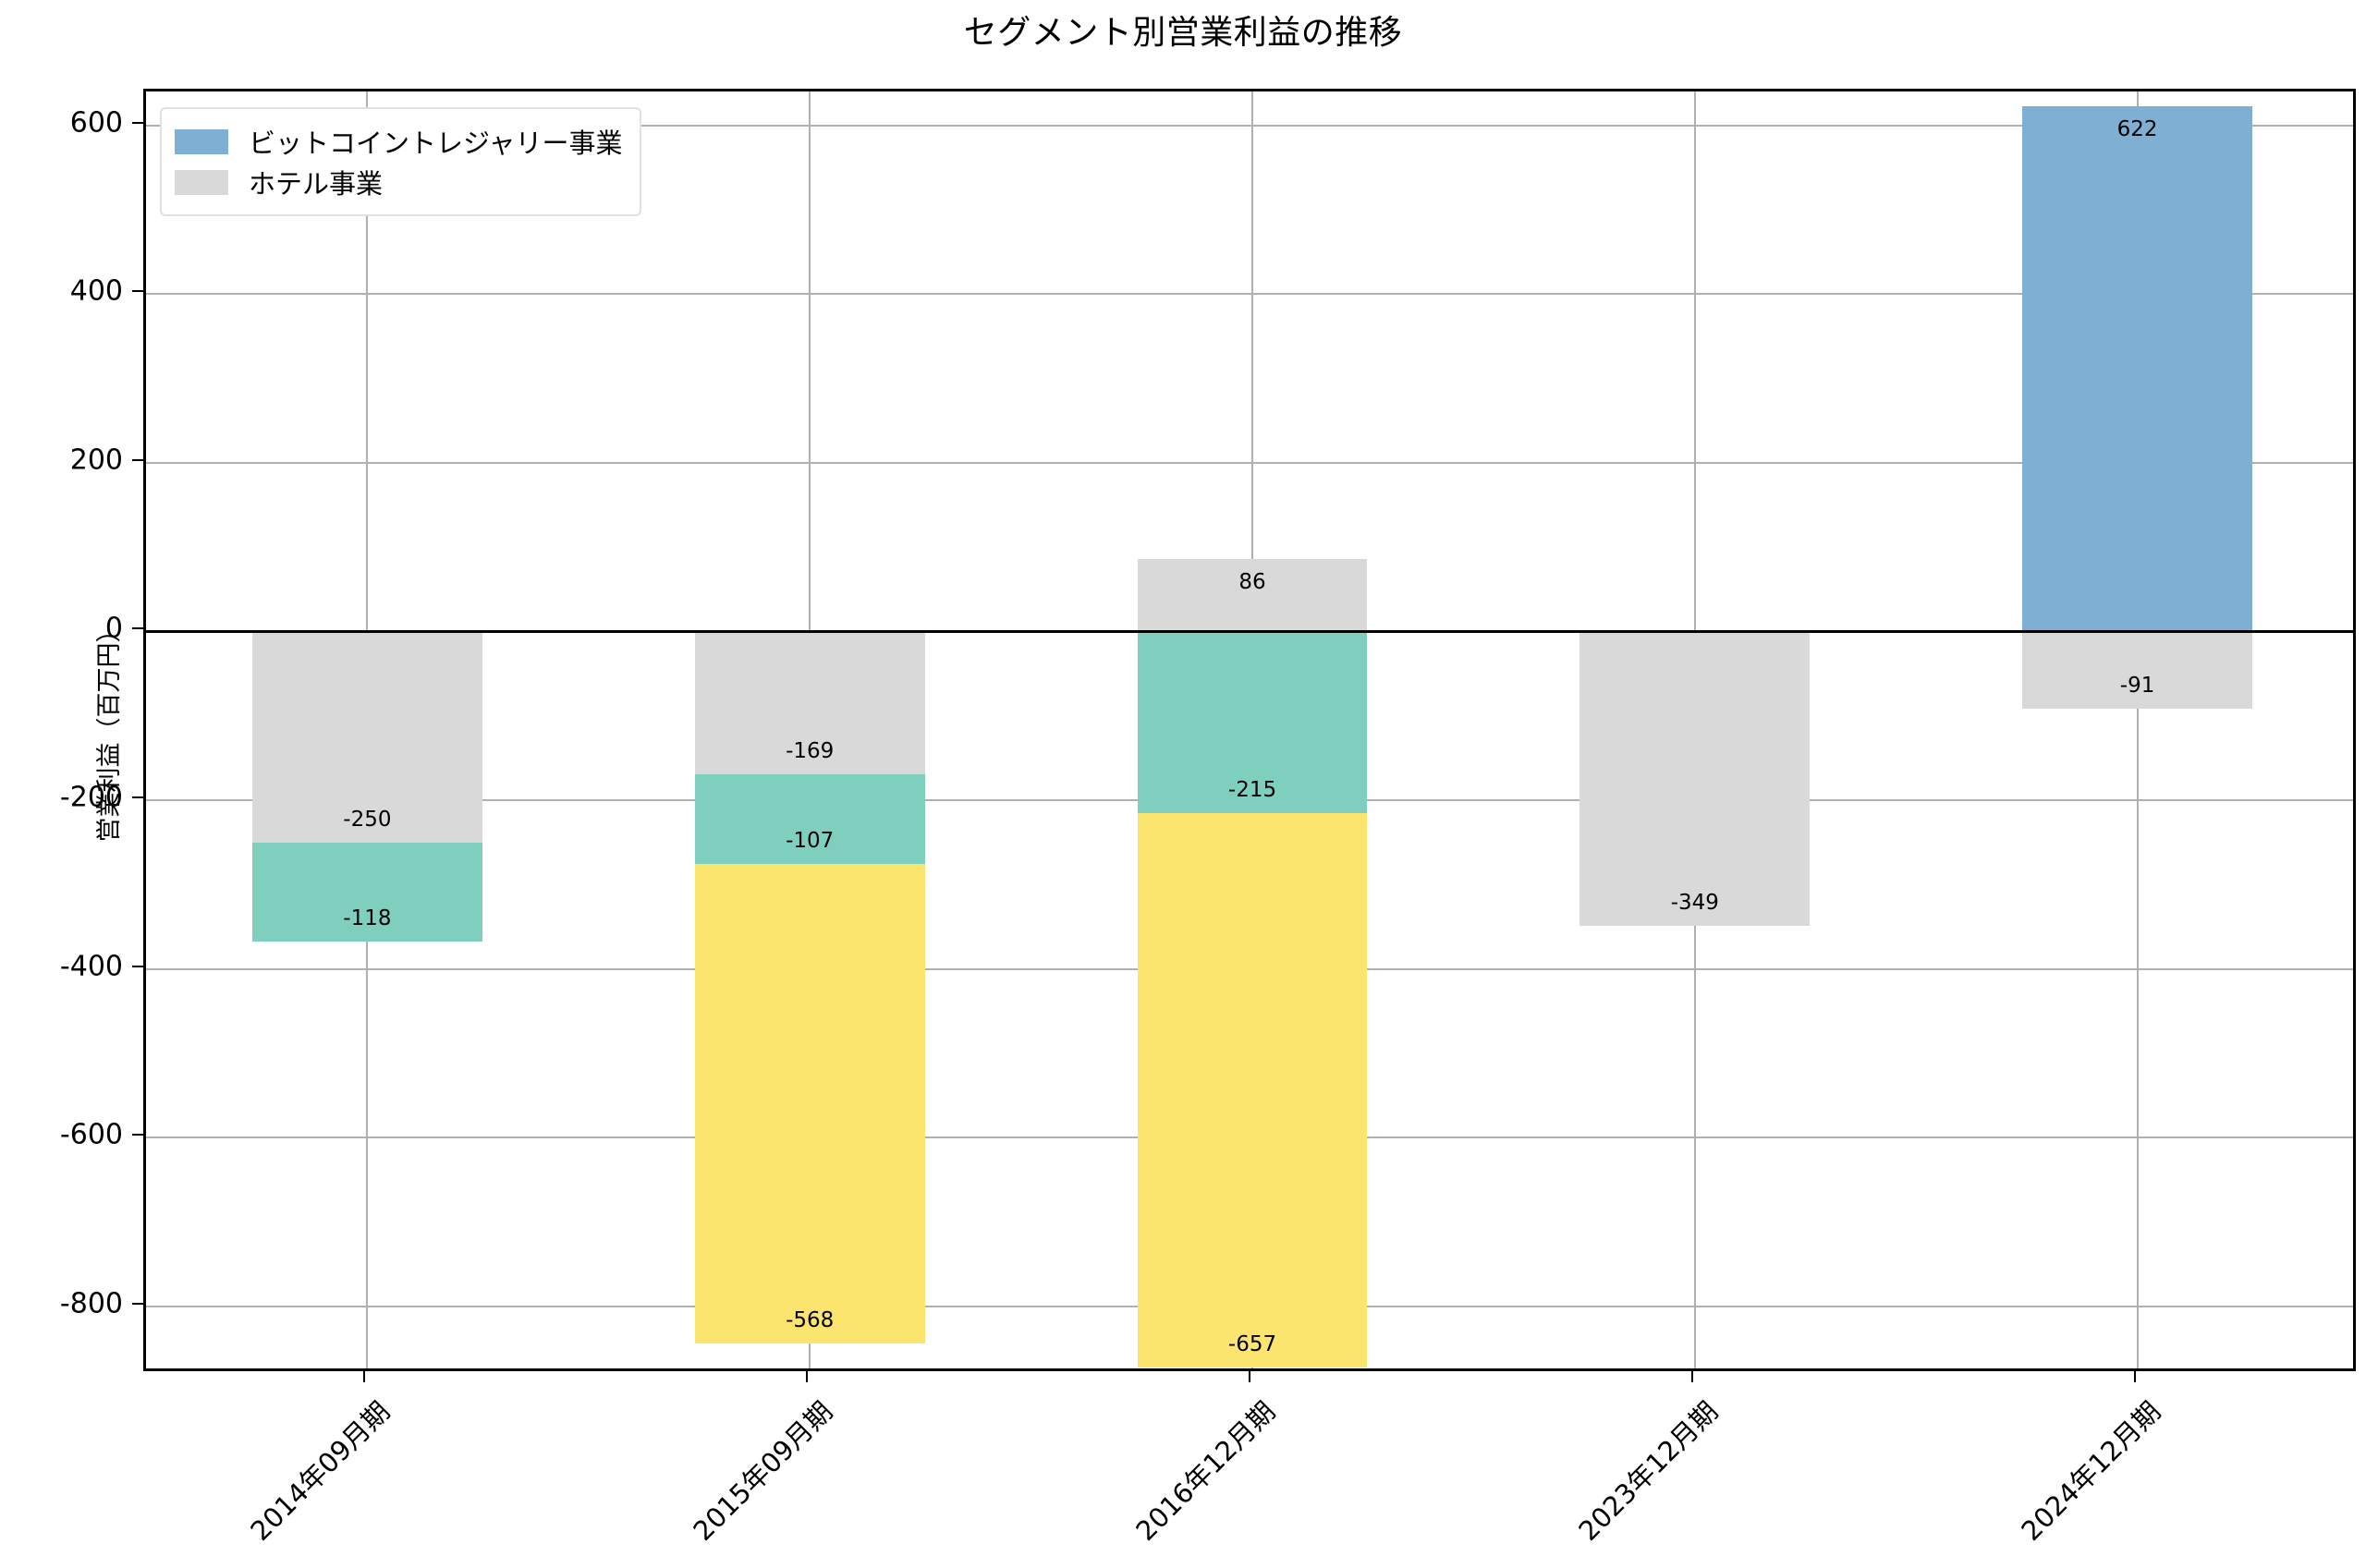  I want to click on y-axis-label: 営業利益（百万円）, so click(110, 730).